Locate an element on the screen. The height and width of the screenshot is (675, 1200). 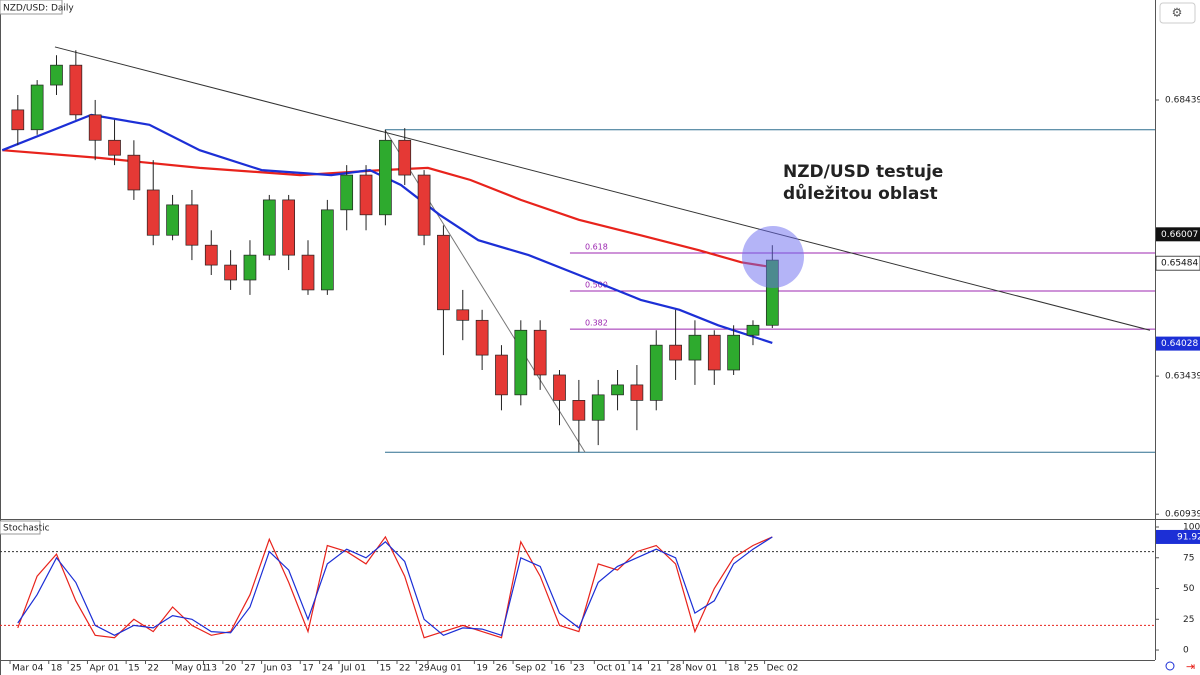
x-tick-label: 13 is located at coordinates (211, 669).